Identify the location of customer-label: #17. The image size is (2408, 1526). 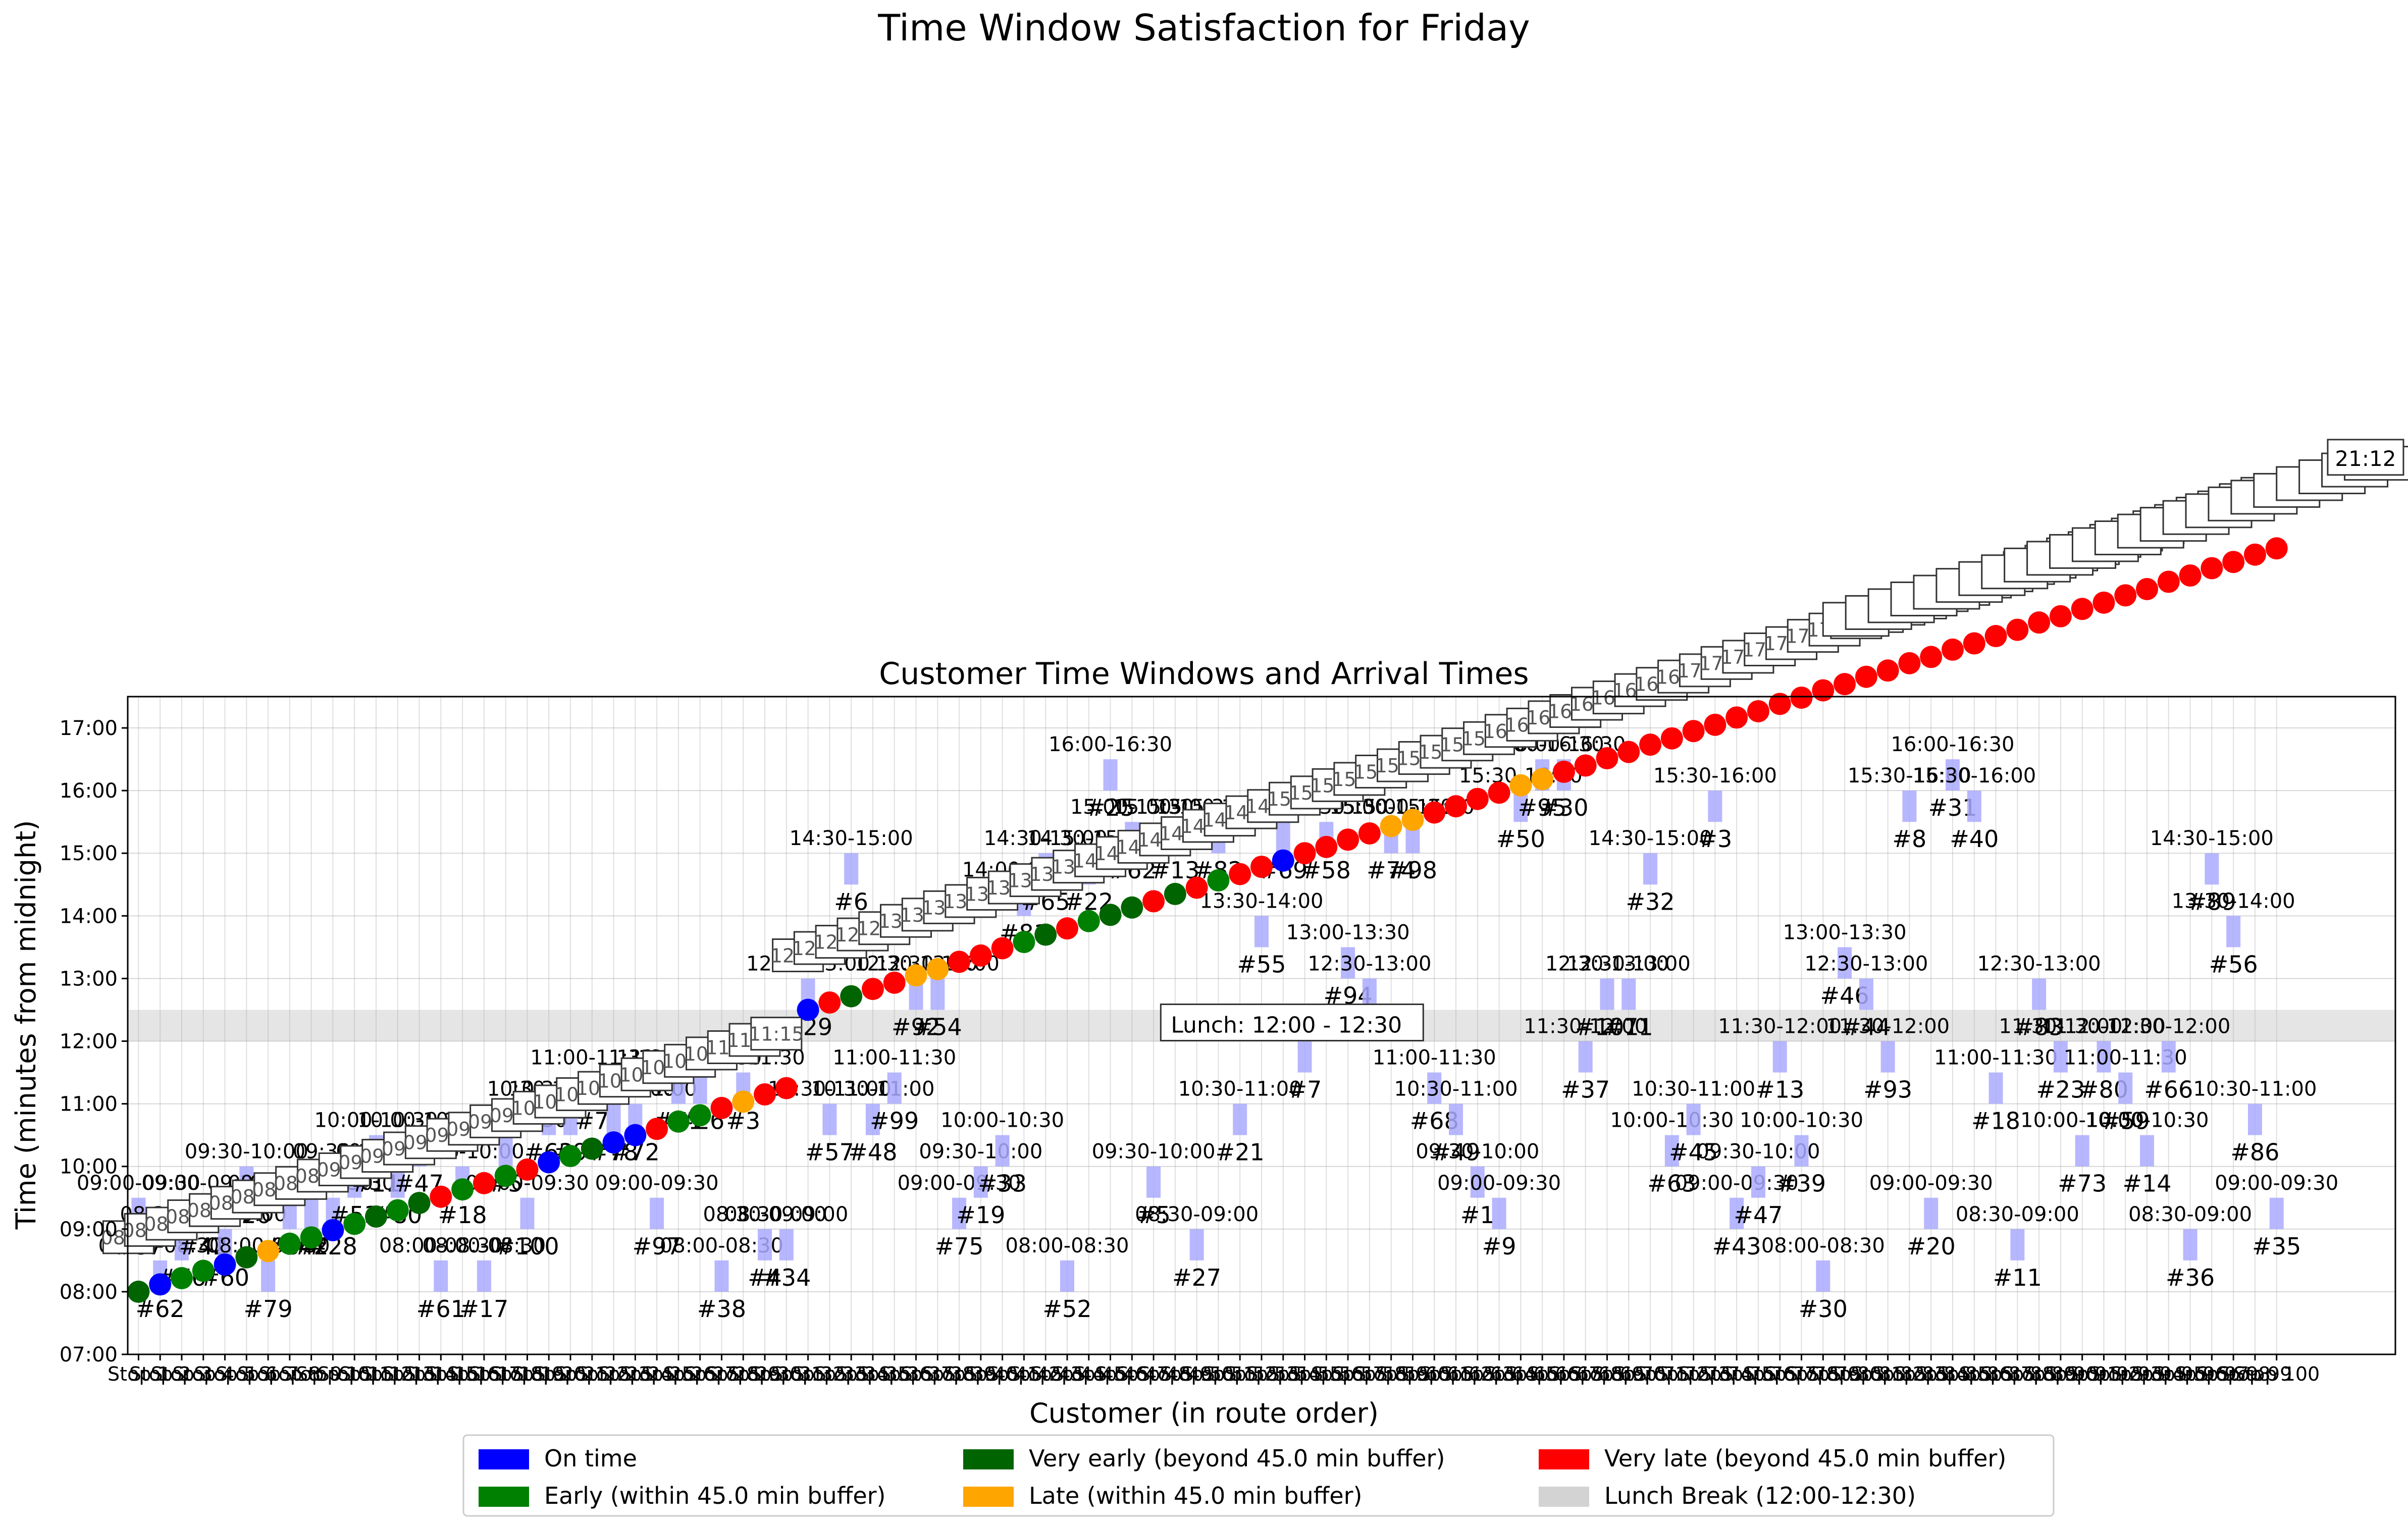
(483, 1309).